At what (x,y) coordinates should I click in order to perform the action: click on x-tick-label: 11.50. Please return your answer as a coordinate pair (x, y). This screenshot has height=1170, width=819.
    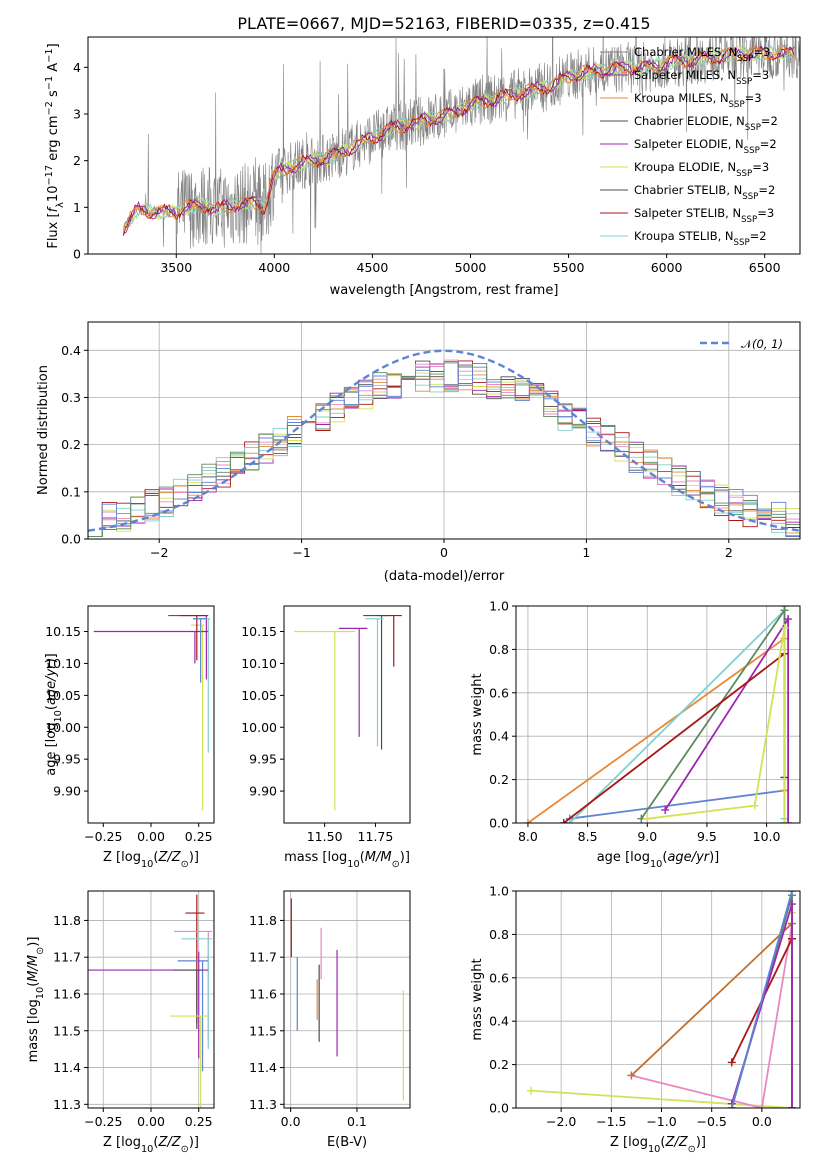
    Looking at the image, I should click on (325, 836).